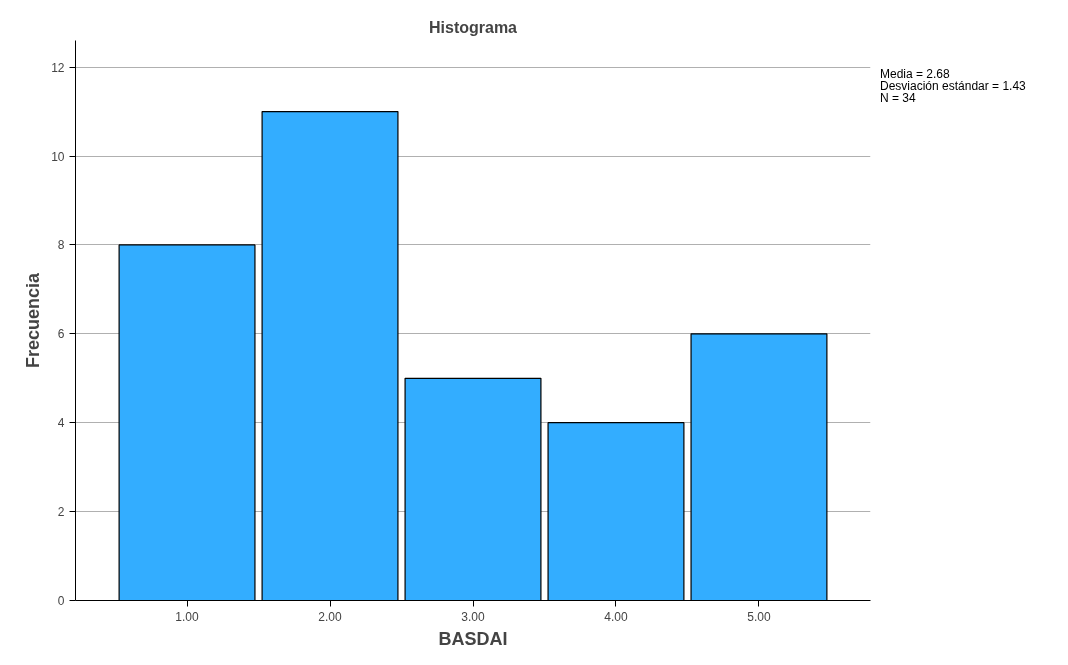 This screenshot has width=1068, height=665. Describe the element at coordinates (58, 156) in the screenshot. I see `y-tick-label: 10` at that location.